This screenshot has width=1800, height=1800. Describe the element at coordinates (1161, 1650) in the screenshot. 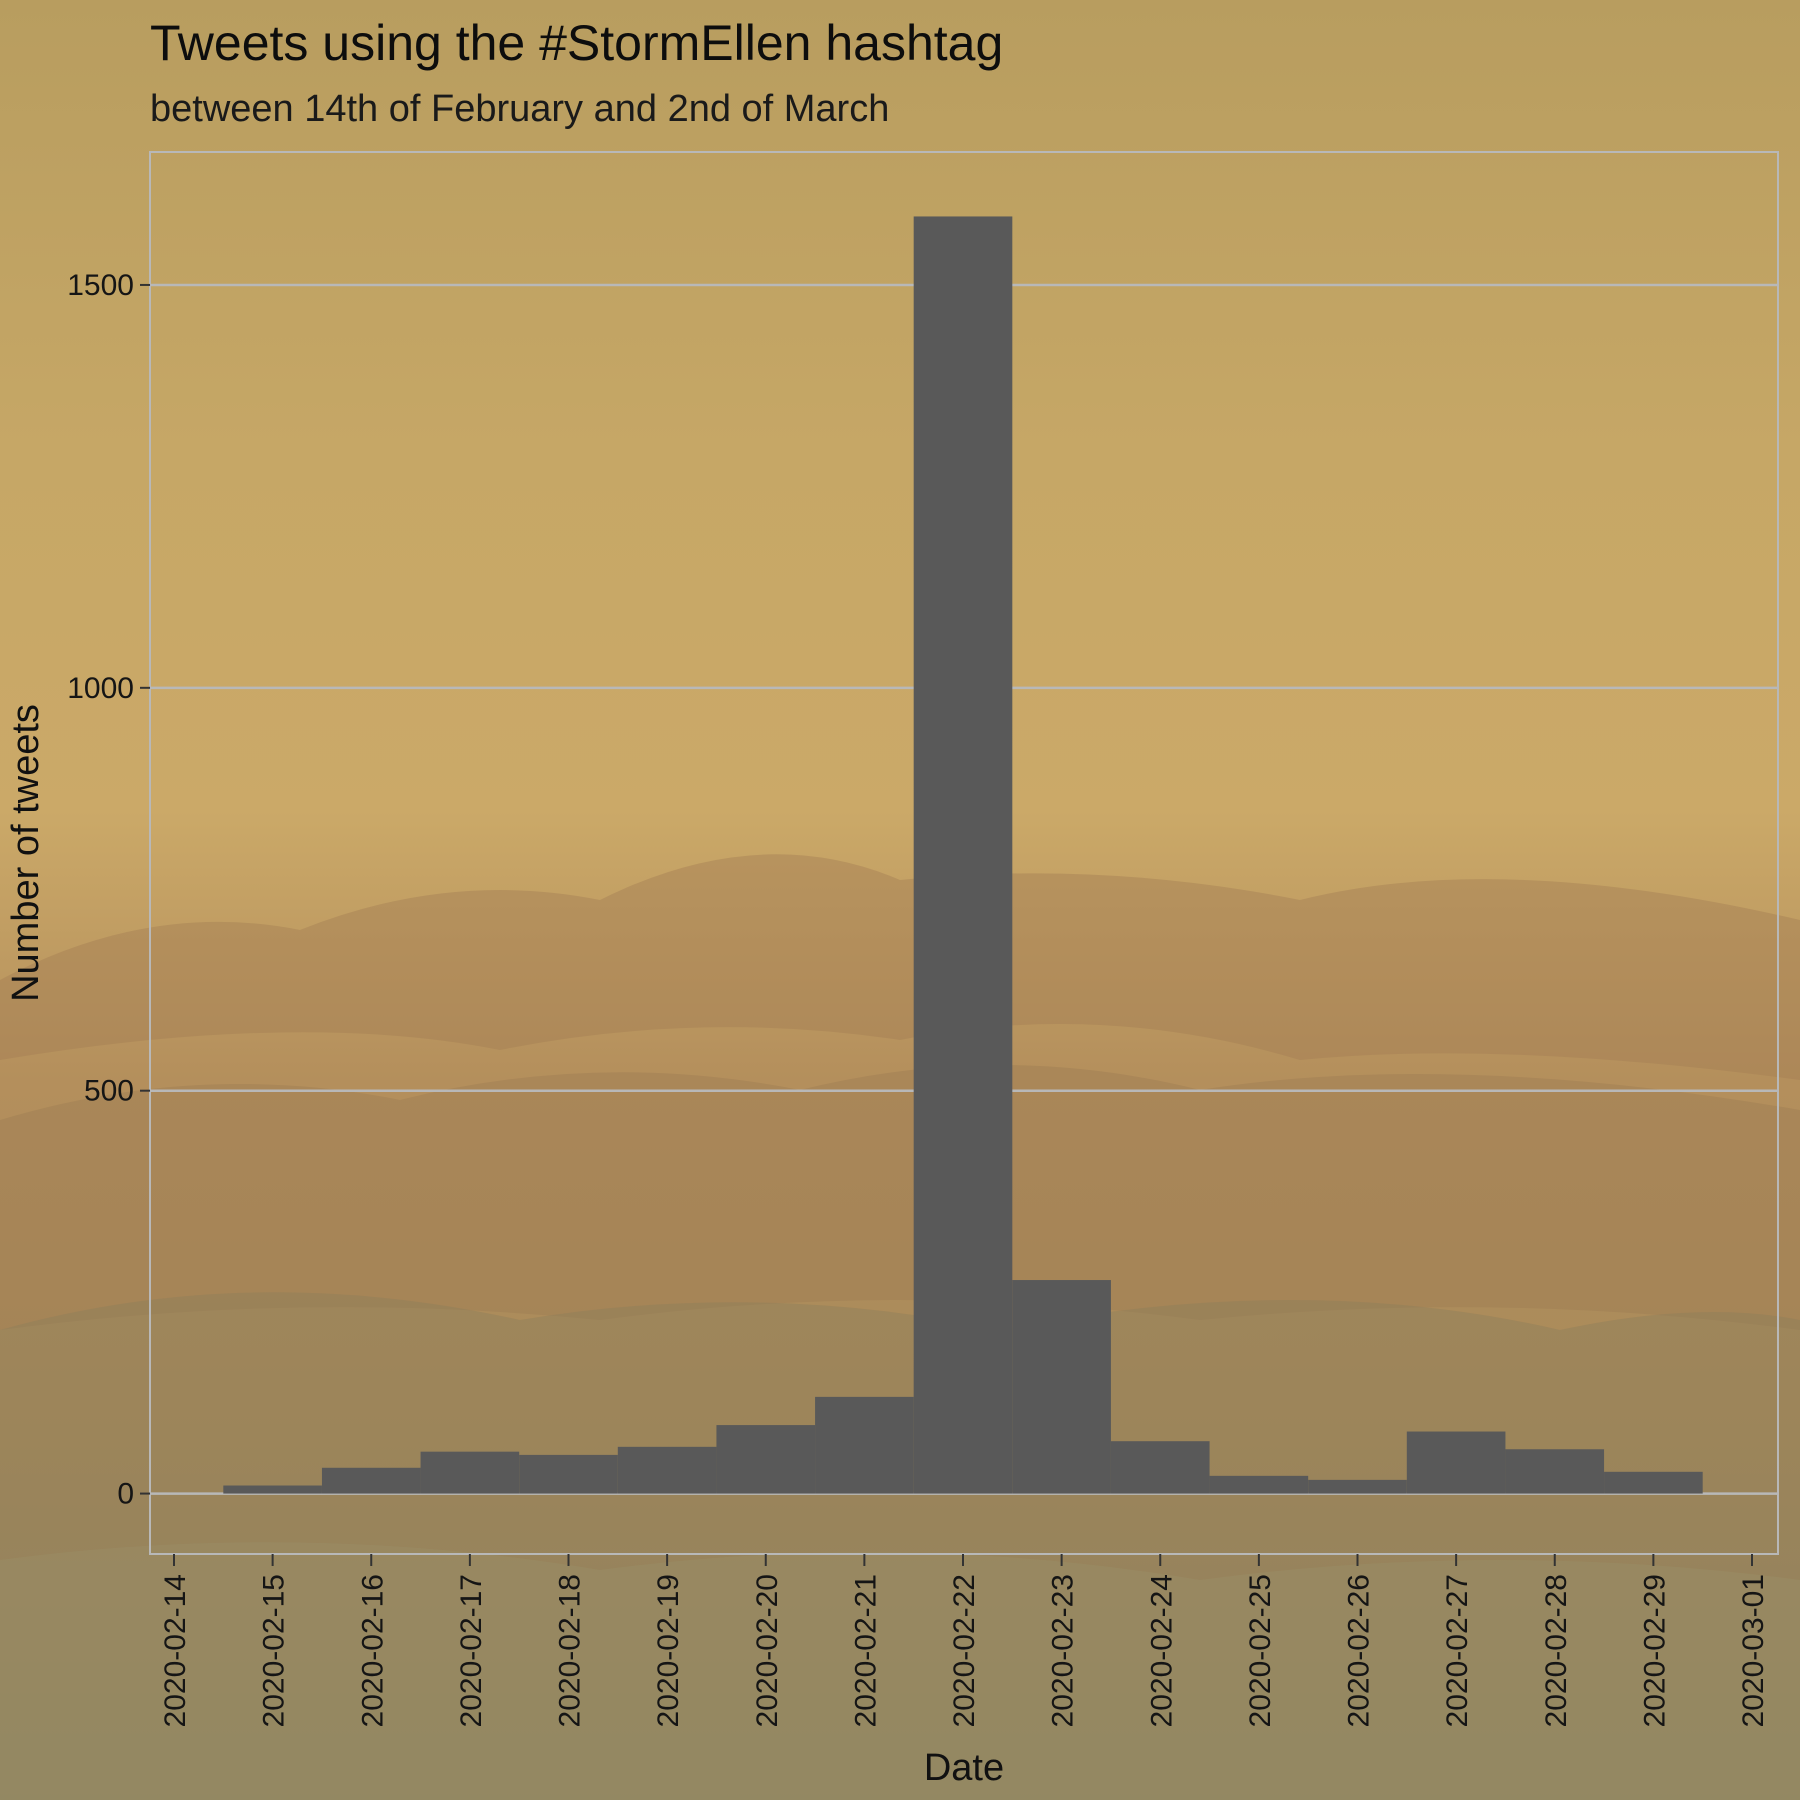

I see `x-tick-label-2020-02-24: 2020-02-24` at that location.